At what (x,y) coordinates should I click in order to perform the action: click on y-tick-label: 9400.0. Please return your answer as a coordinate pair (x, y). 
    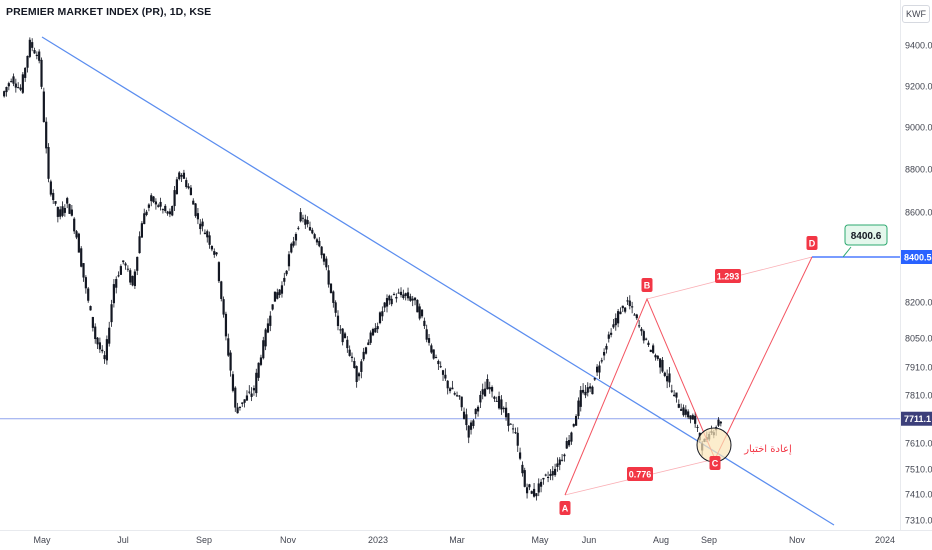
    Looking at the image, I should click on (918, 46).